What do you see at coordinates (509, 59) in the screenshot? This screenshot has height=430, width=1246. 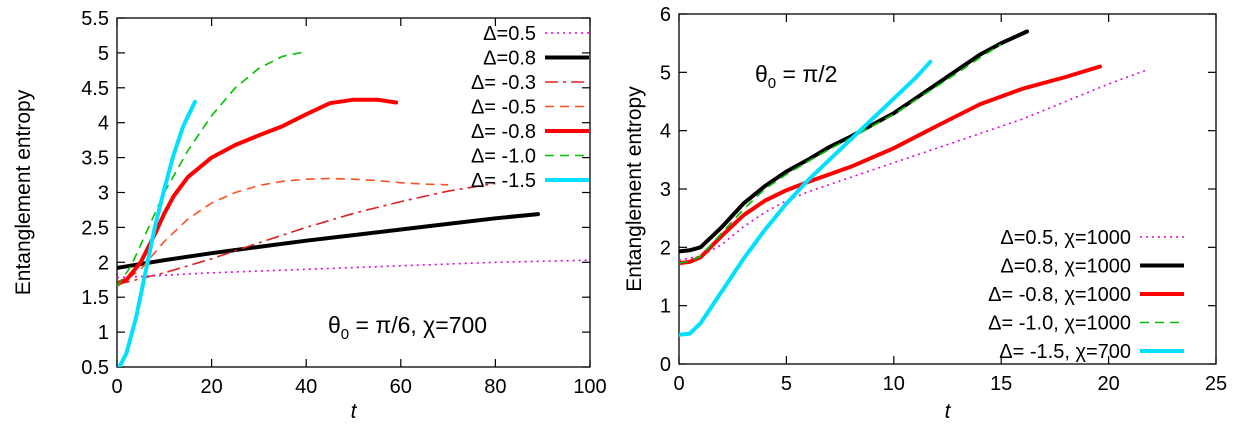 I see `legend-label: Δ=0.8` at bounding box center [509, 59].